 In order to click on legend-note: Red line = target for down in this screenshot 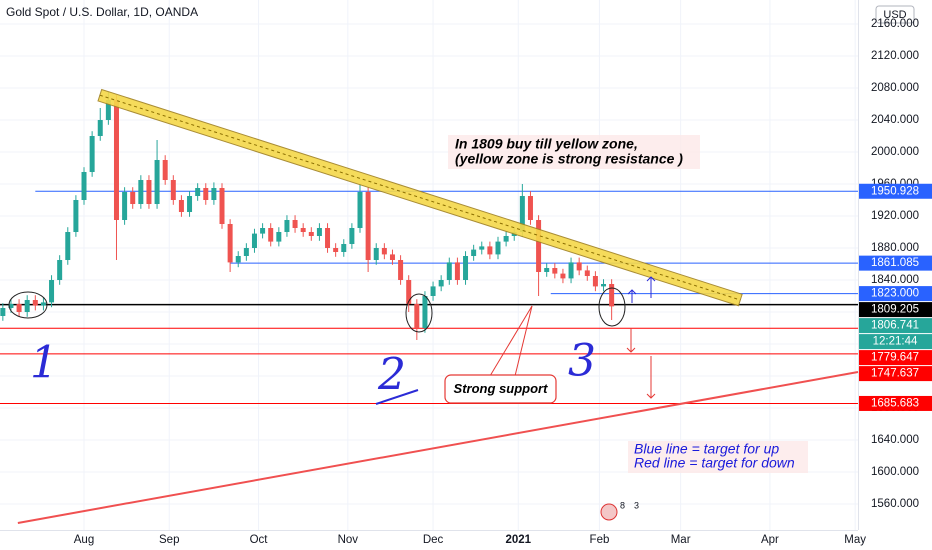, I will do `click(714, 463)`.